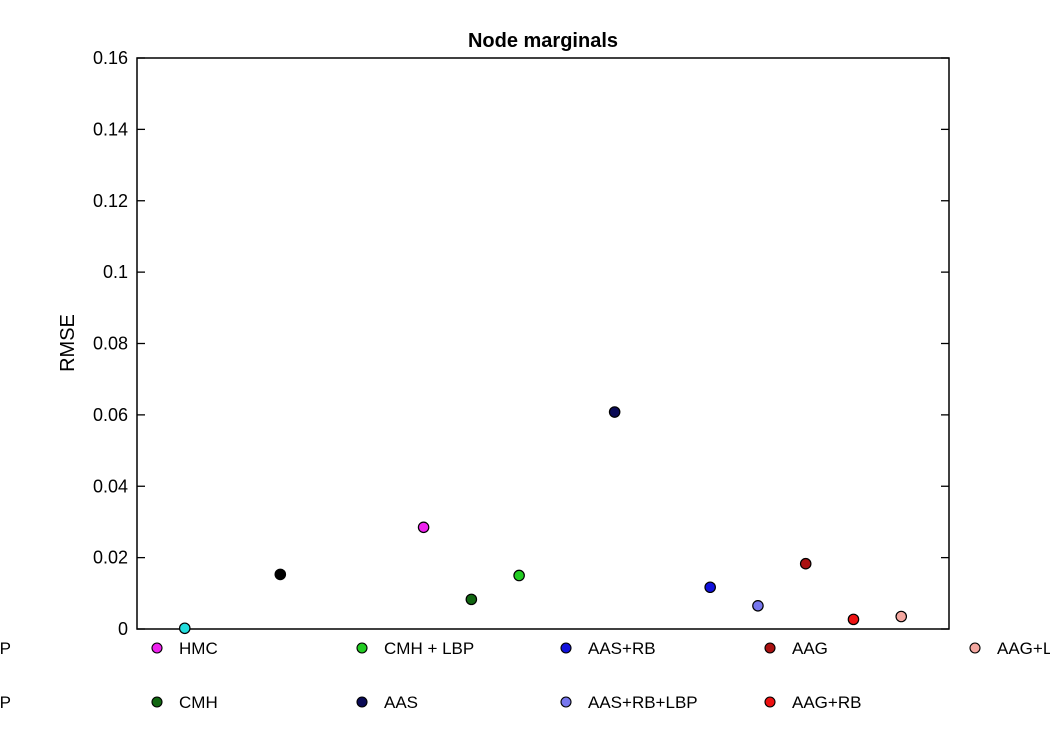 Image resolution: width=1050 pixels, height=750 pixels. I want to click on legend-label: HMC, so click(198, 648).